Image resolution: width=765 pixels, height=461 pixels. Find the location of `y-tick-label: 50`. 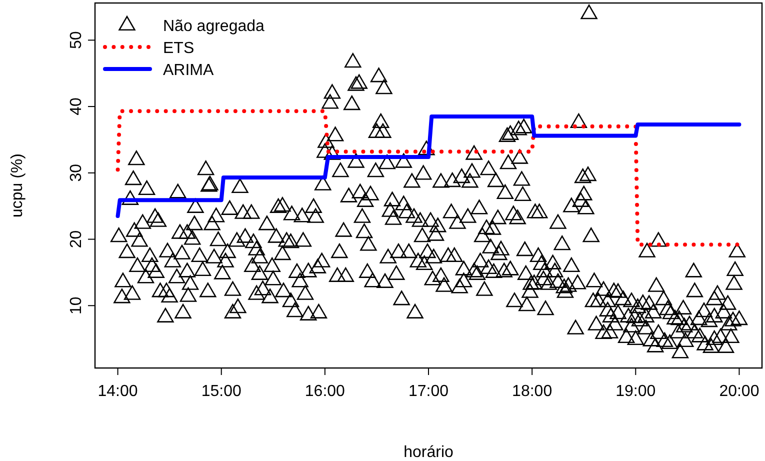

y-tick-label: 50 is located at coordinates (76, 40).